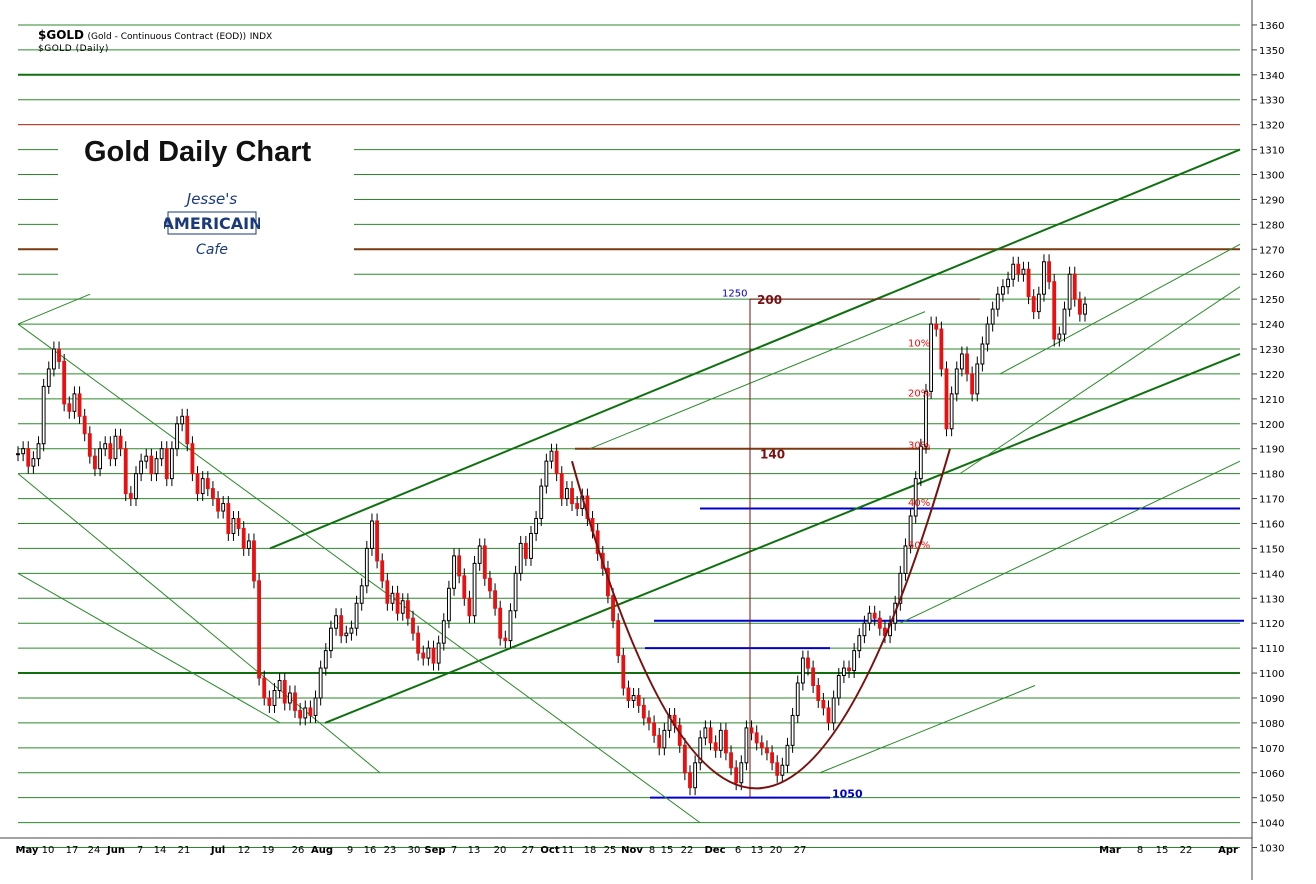 Image resolution: width=1316 pixels, height=884 pixels. Describe the element at coordinates (549, 850) in the screenshot. I see `date-tick-label: Oct` at that location.